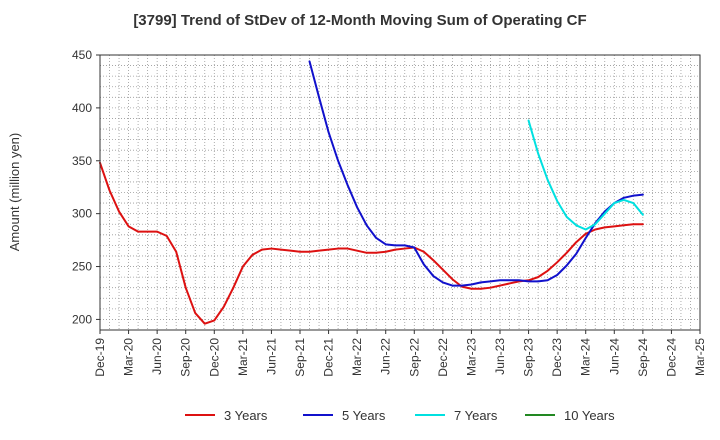  I want to click on x-tick-label: Dec-20, so click(214, 357).